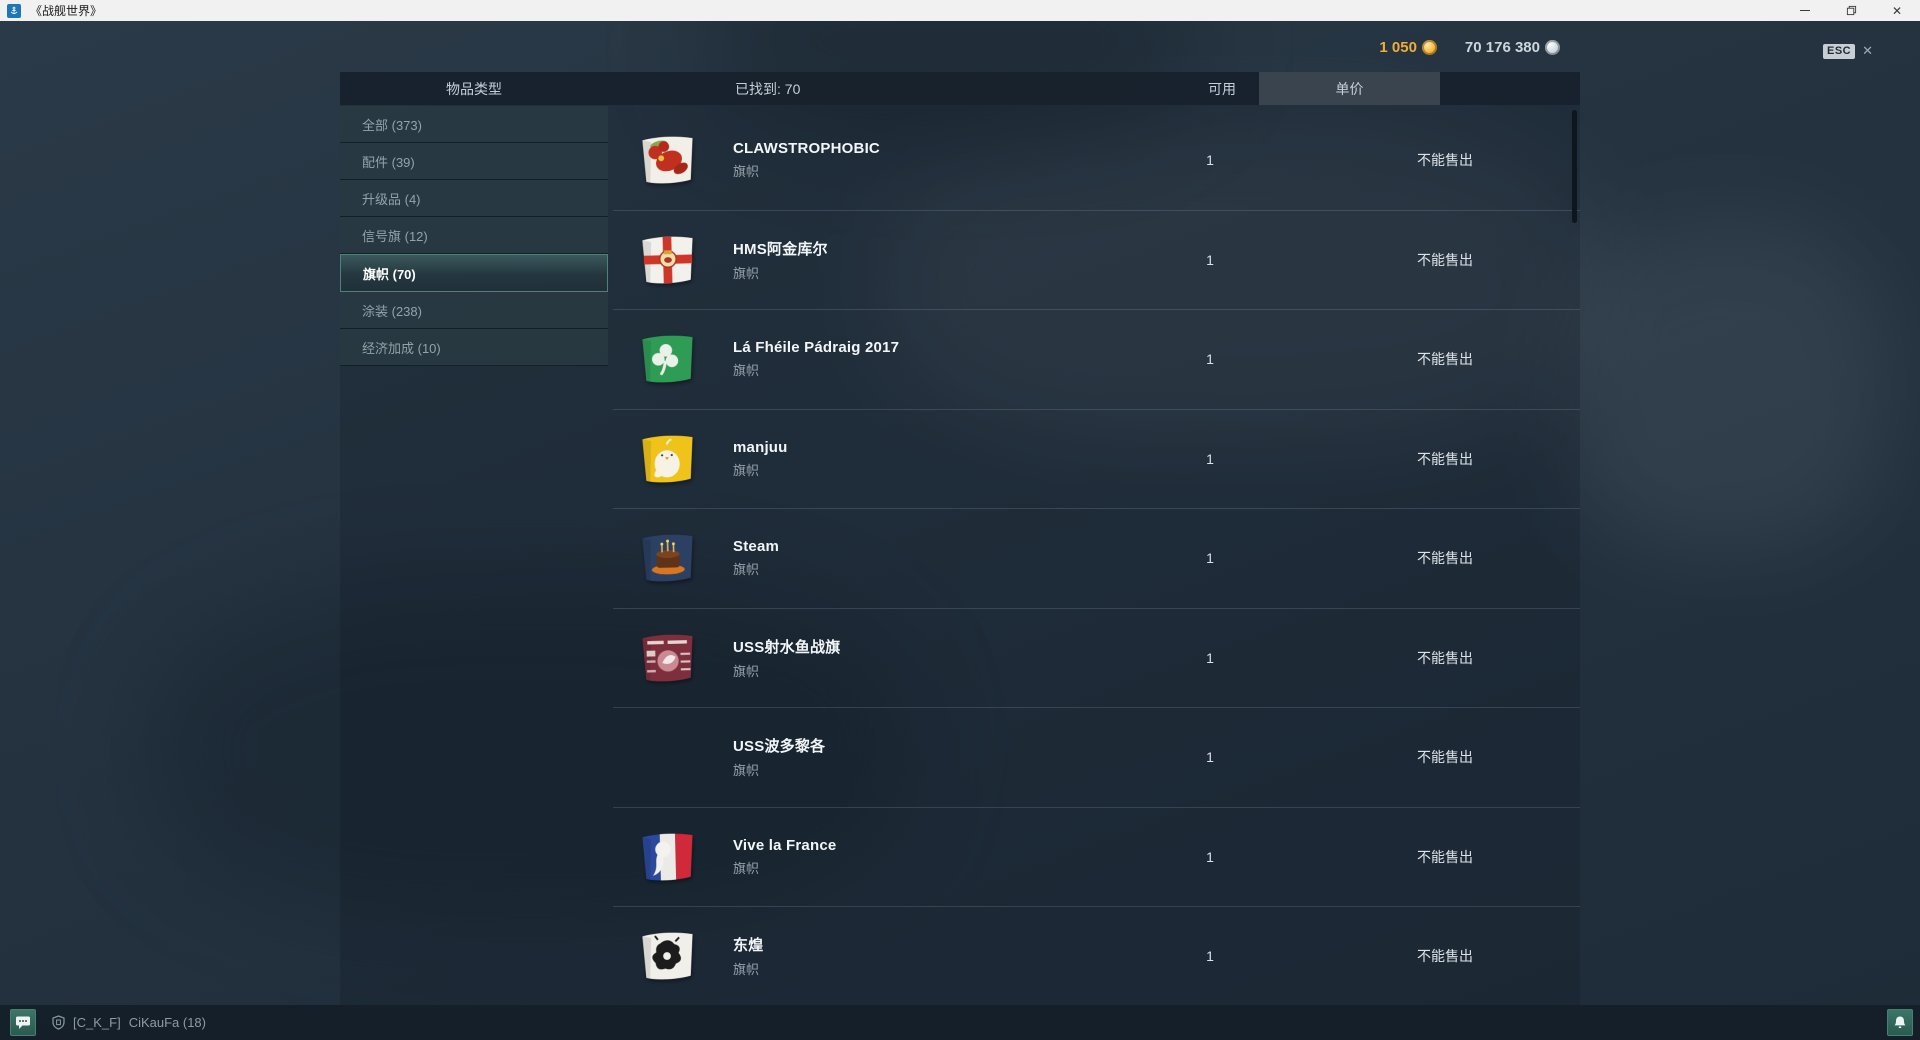 The width and height of the screenshot is (1920, 1040). Describe the element at coordinates (1429, 47) in the screenshot. I see `gold-coin-icon` at that location.